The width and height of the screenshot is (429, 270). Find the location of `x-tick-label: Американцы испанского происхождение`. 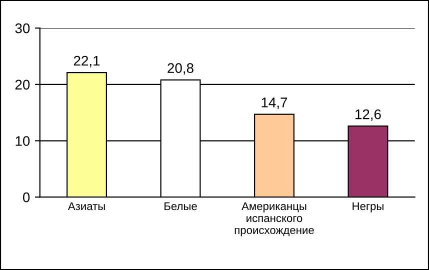

x-tick-label: Американцы испанского происхождение is located at coordinates (274, 219).